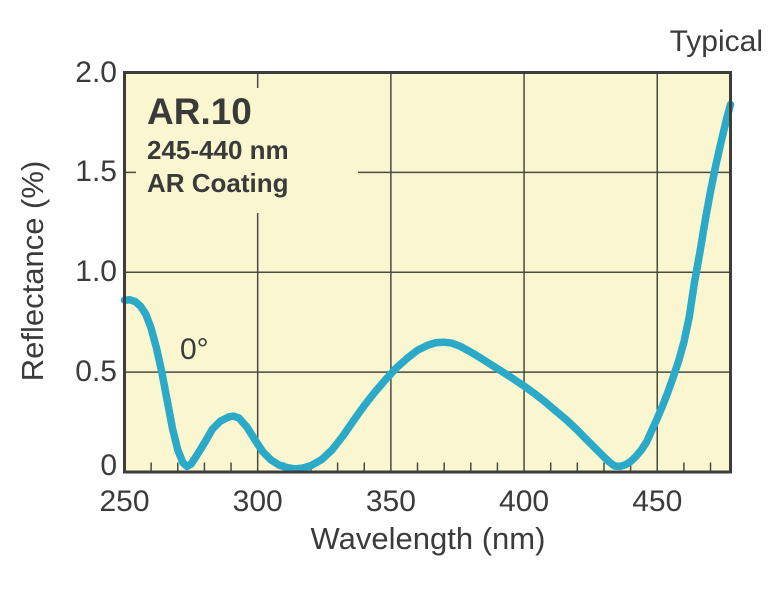 The width and height of the screenshot is (773, 600). What do you see at coordinates (96, 72) in the screenshot?
I see `y-tick-label: 2.0` at bounding box center [96, 72].